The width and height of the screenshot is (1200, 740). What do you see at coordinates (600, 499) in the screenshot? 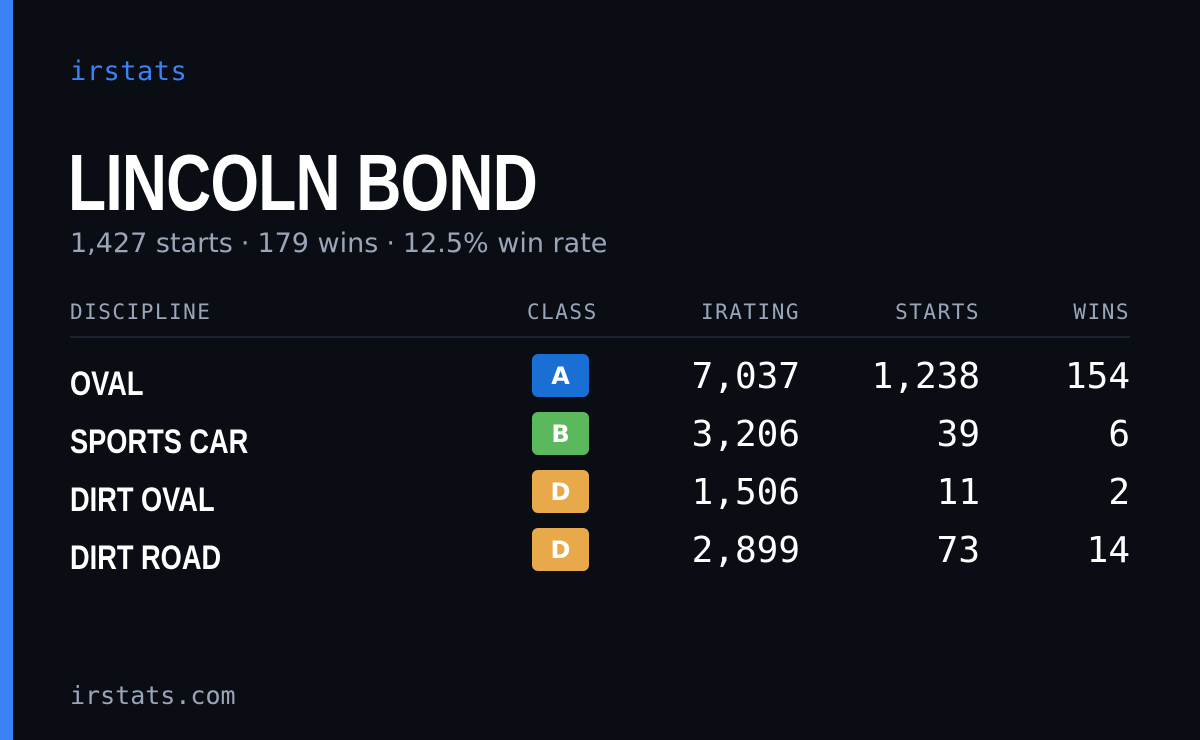
I see `table-row: DIRT OVAL D 1,506 11 2` at bounding box center [600, 499].